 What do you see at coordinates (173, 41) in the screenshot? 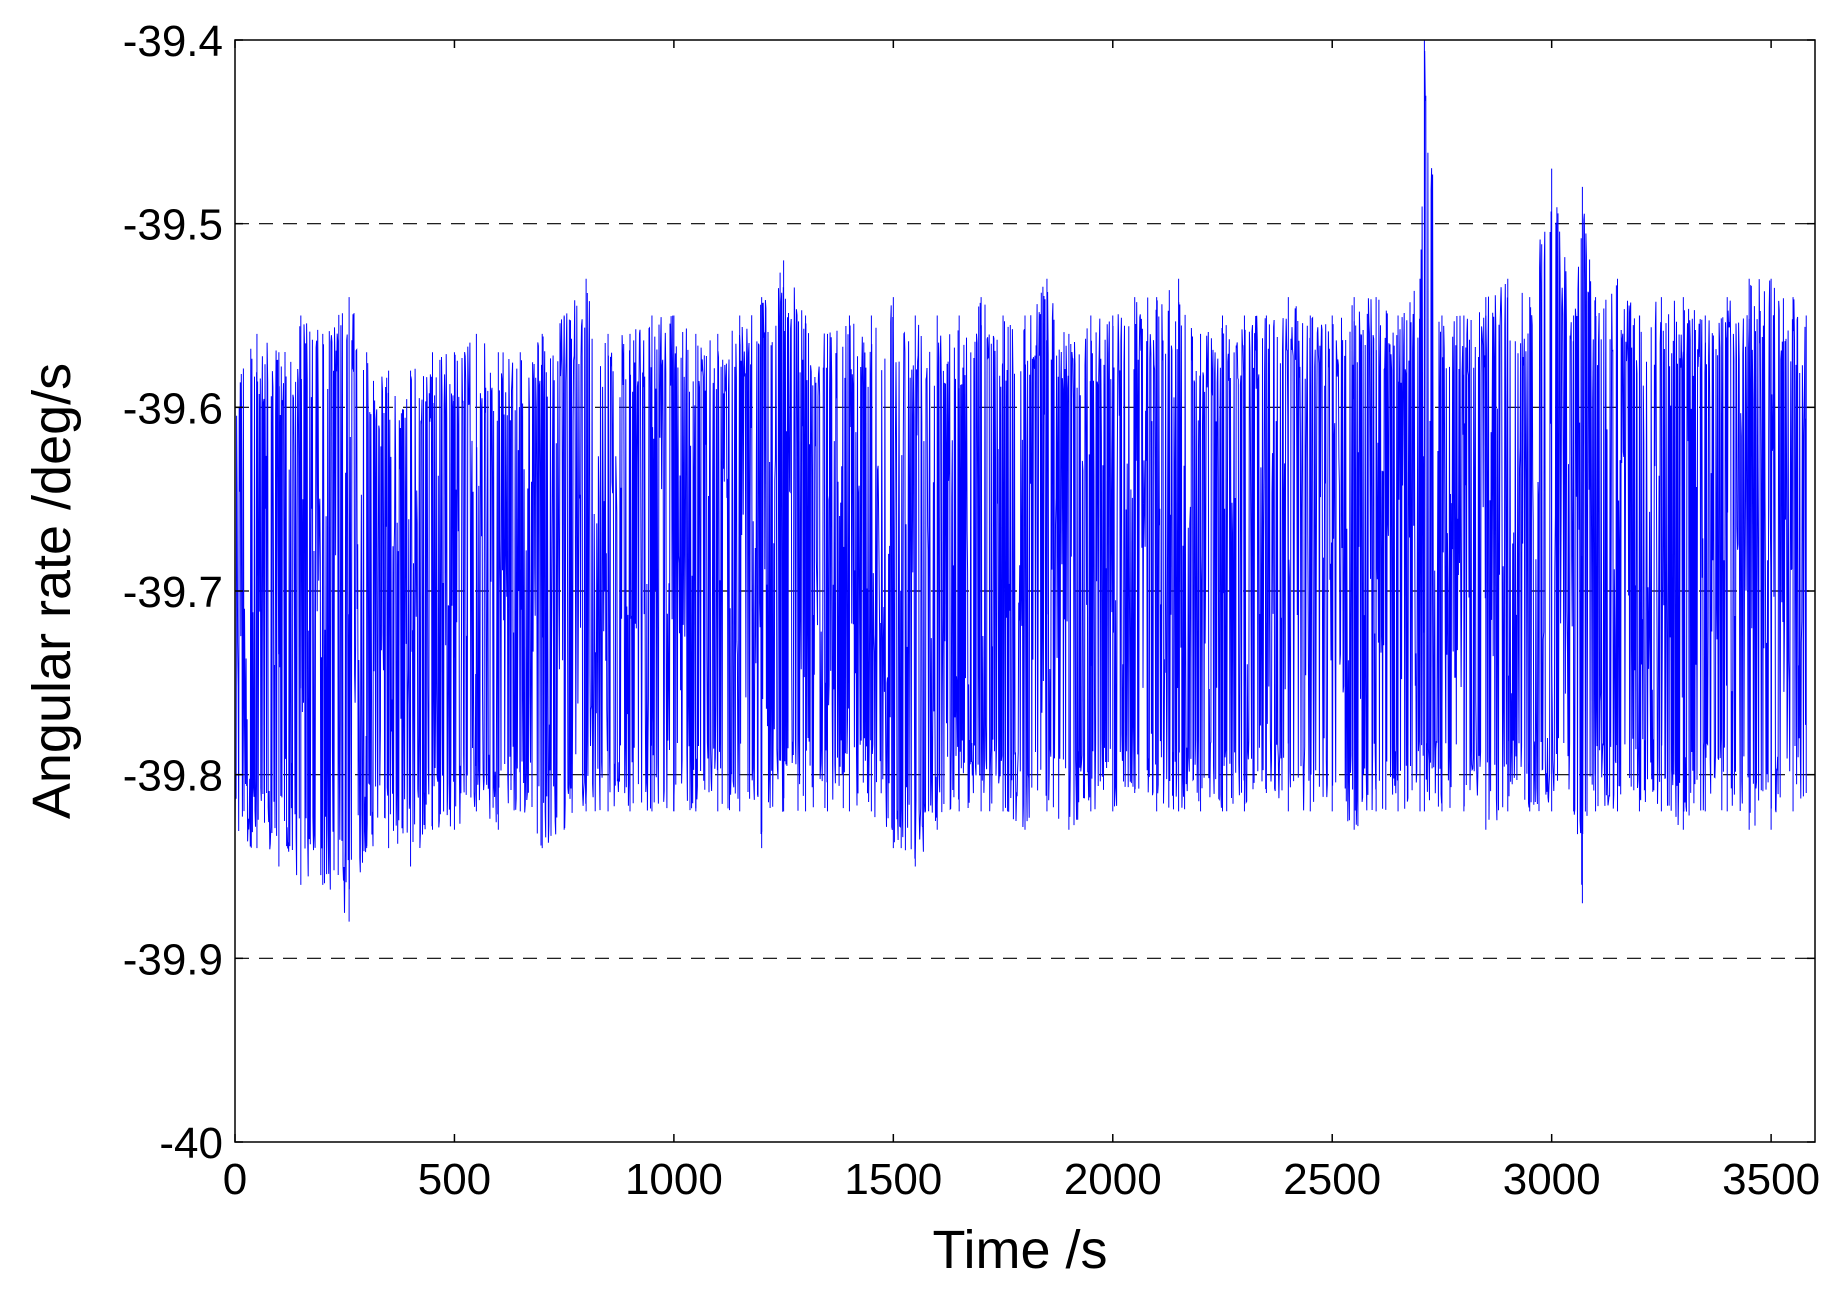
I see `y-tick-label: -39.4` at bounding box center [173, 41].